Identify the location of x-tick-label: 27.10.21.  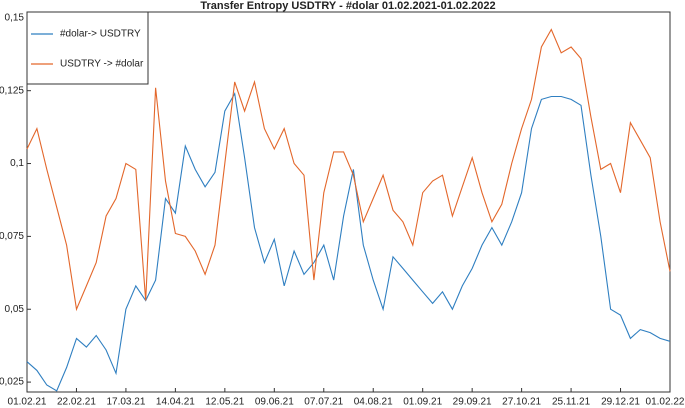
(521, 402).